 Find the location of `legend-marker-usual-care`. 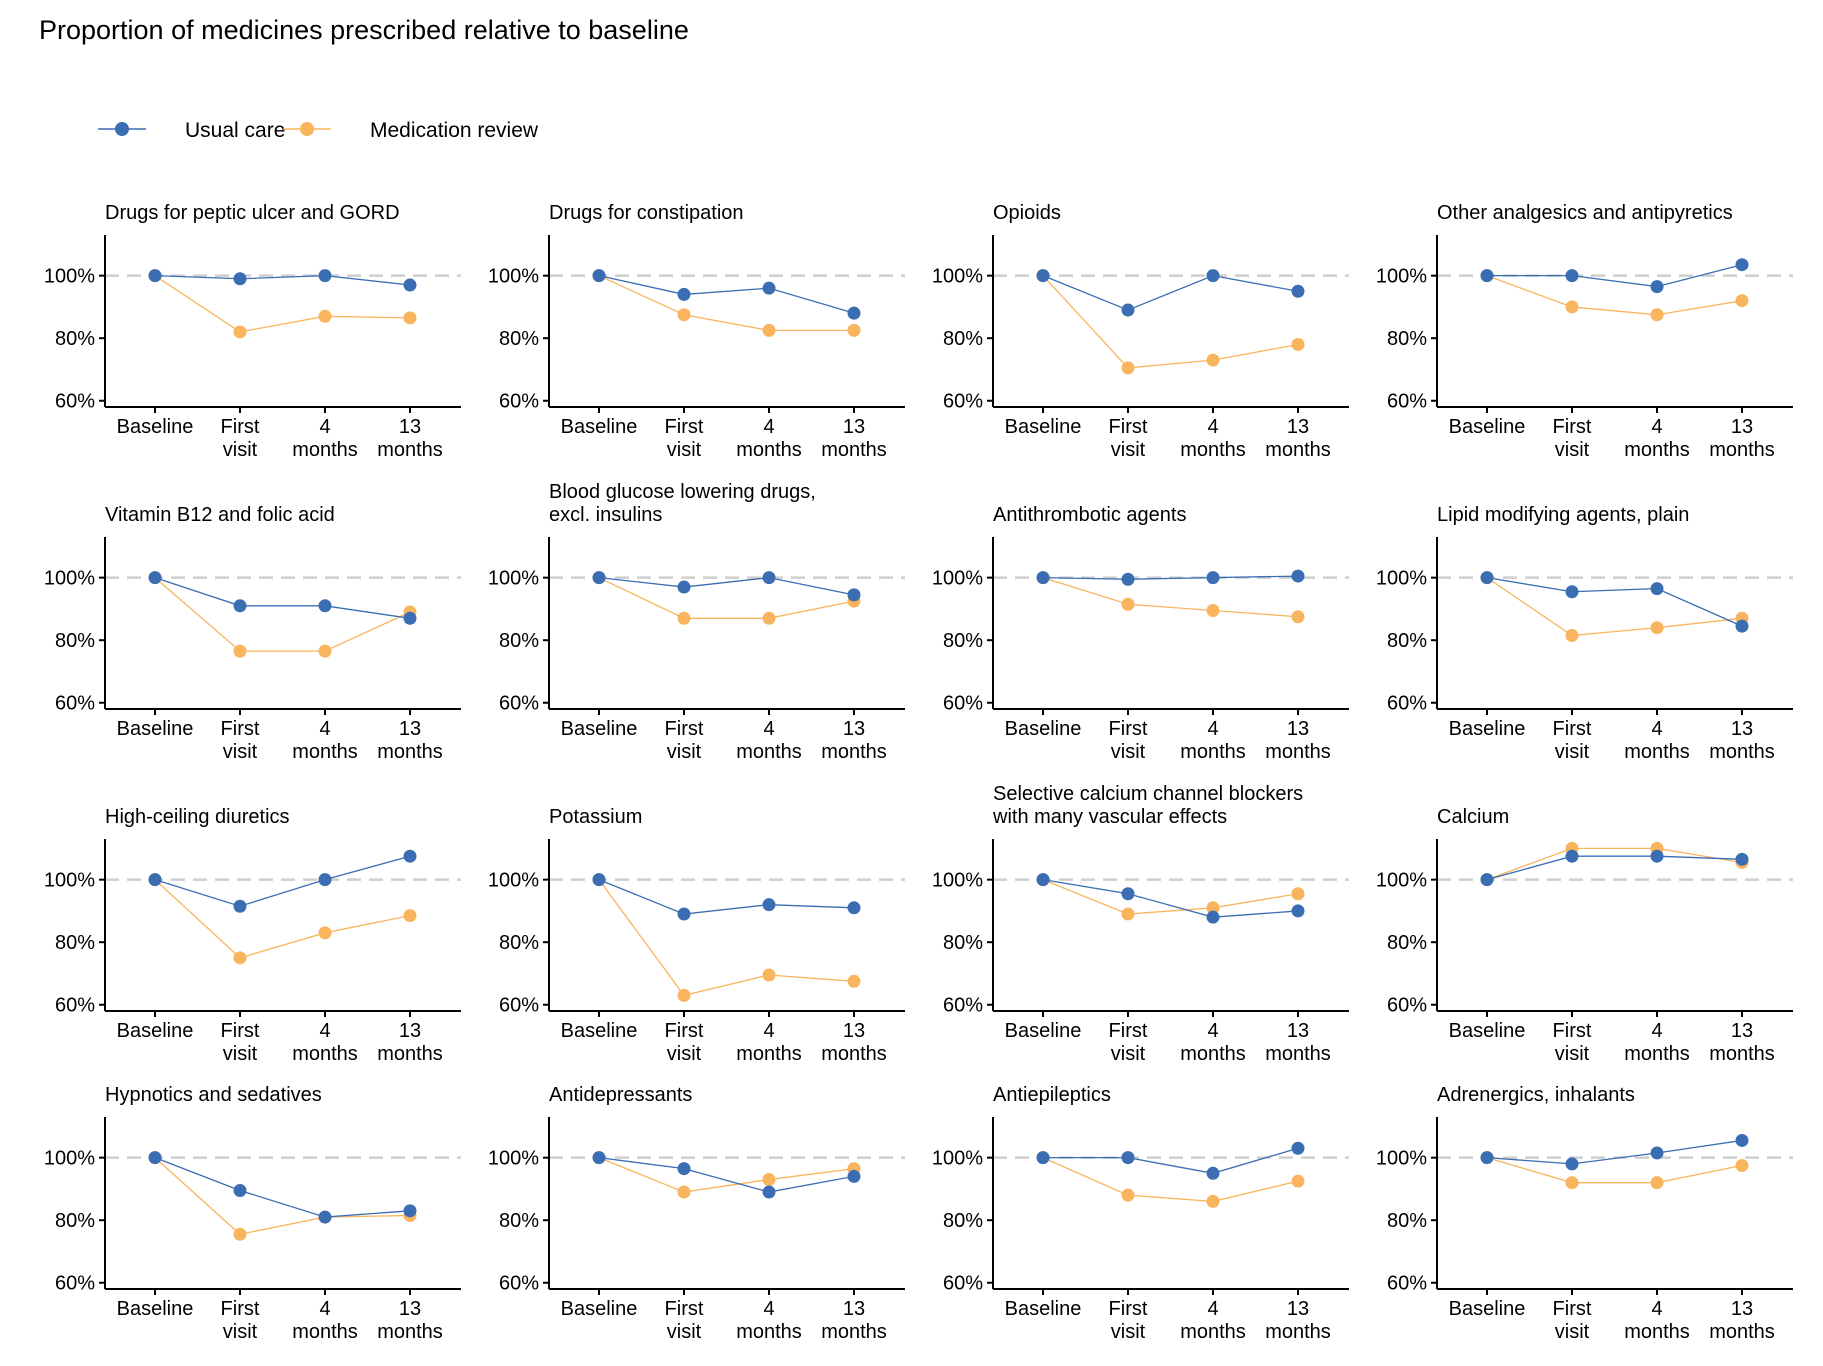

legend-marker-usual-care is located at coordinates (122, 129).